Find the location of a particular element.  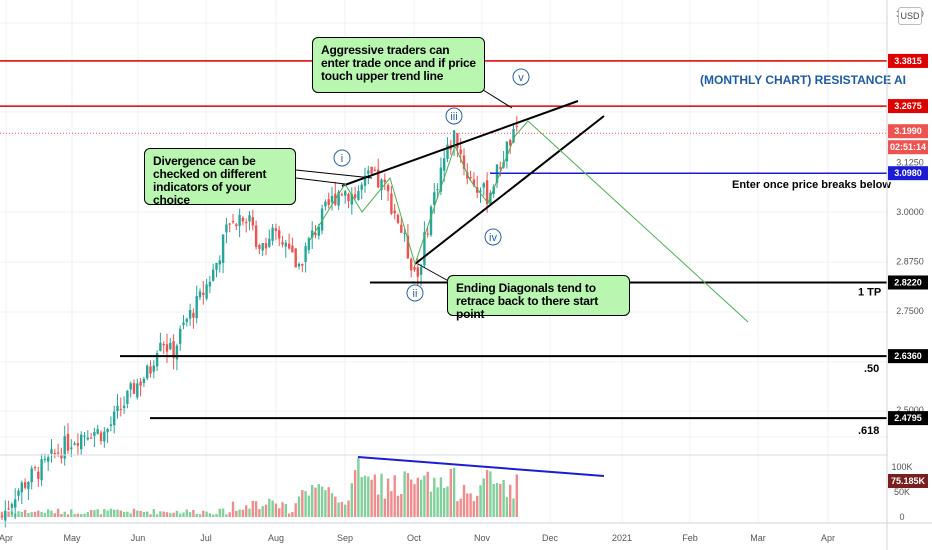

time-tick-label: Oct is located at coordinates (414, 538).